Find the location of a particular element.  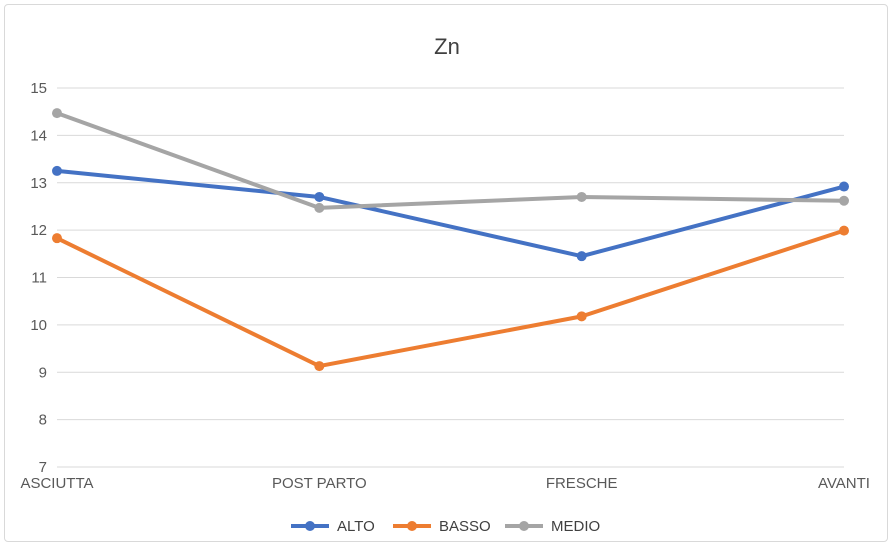

legend-label: MEDIO is located at coordinates (575, 526).